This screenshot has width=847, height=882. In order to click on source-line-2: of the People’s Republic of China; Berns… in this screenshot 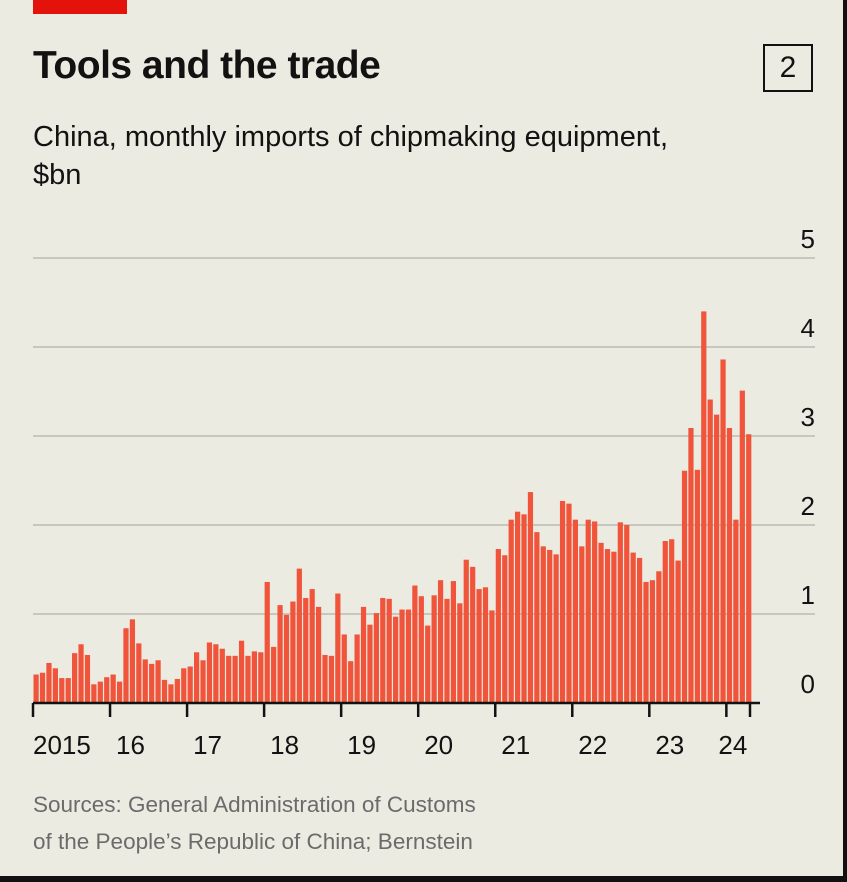, I will do `click(253, 841)`.